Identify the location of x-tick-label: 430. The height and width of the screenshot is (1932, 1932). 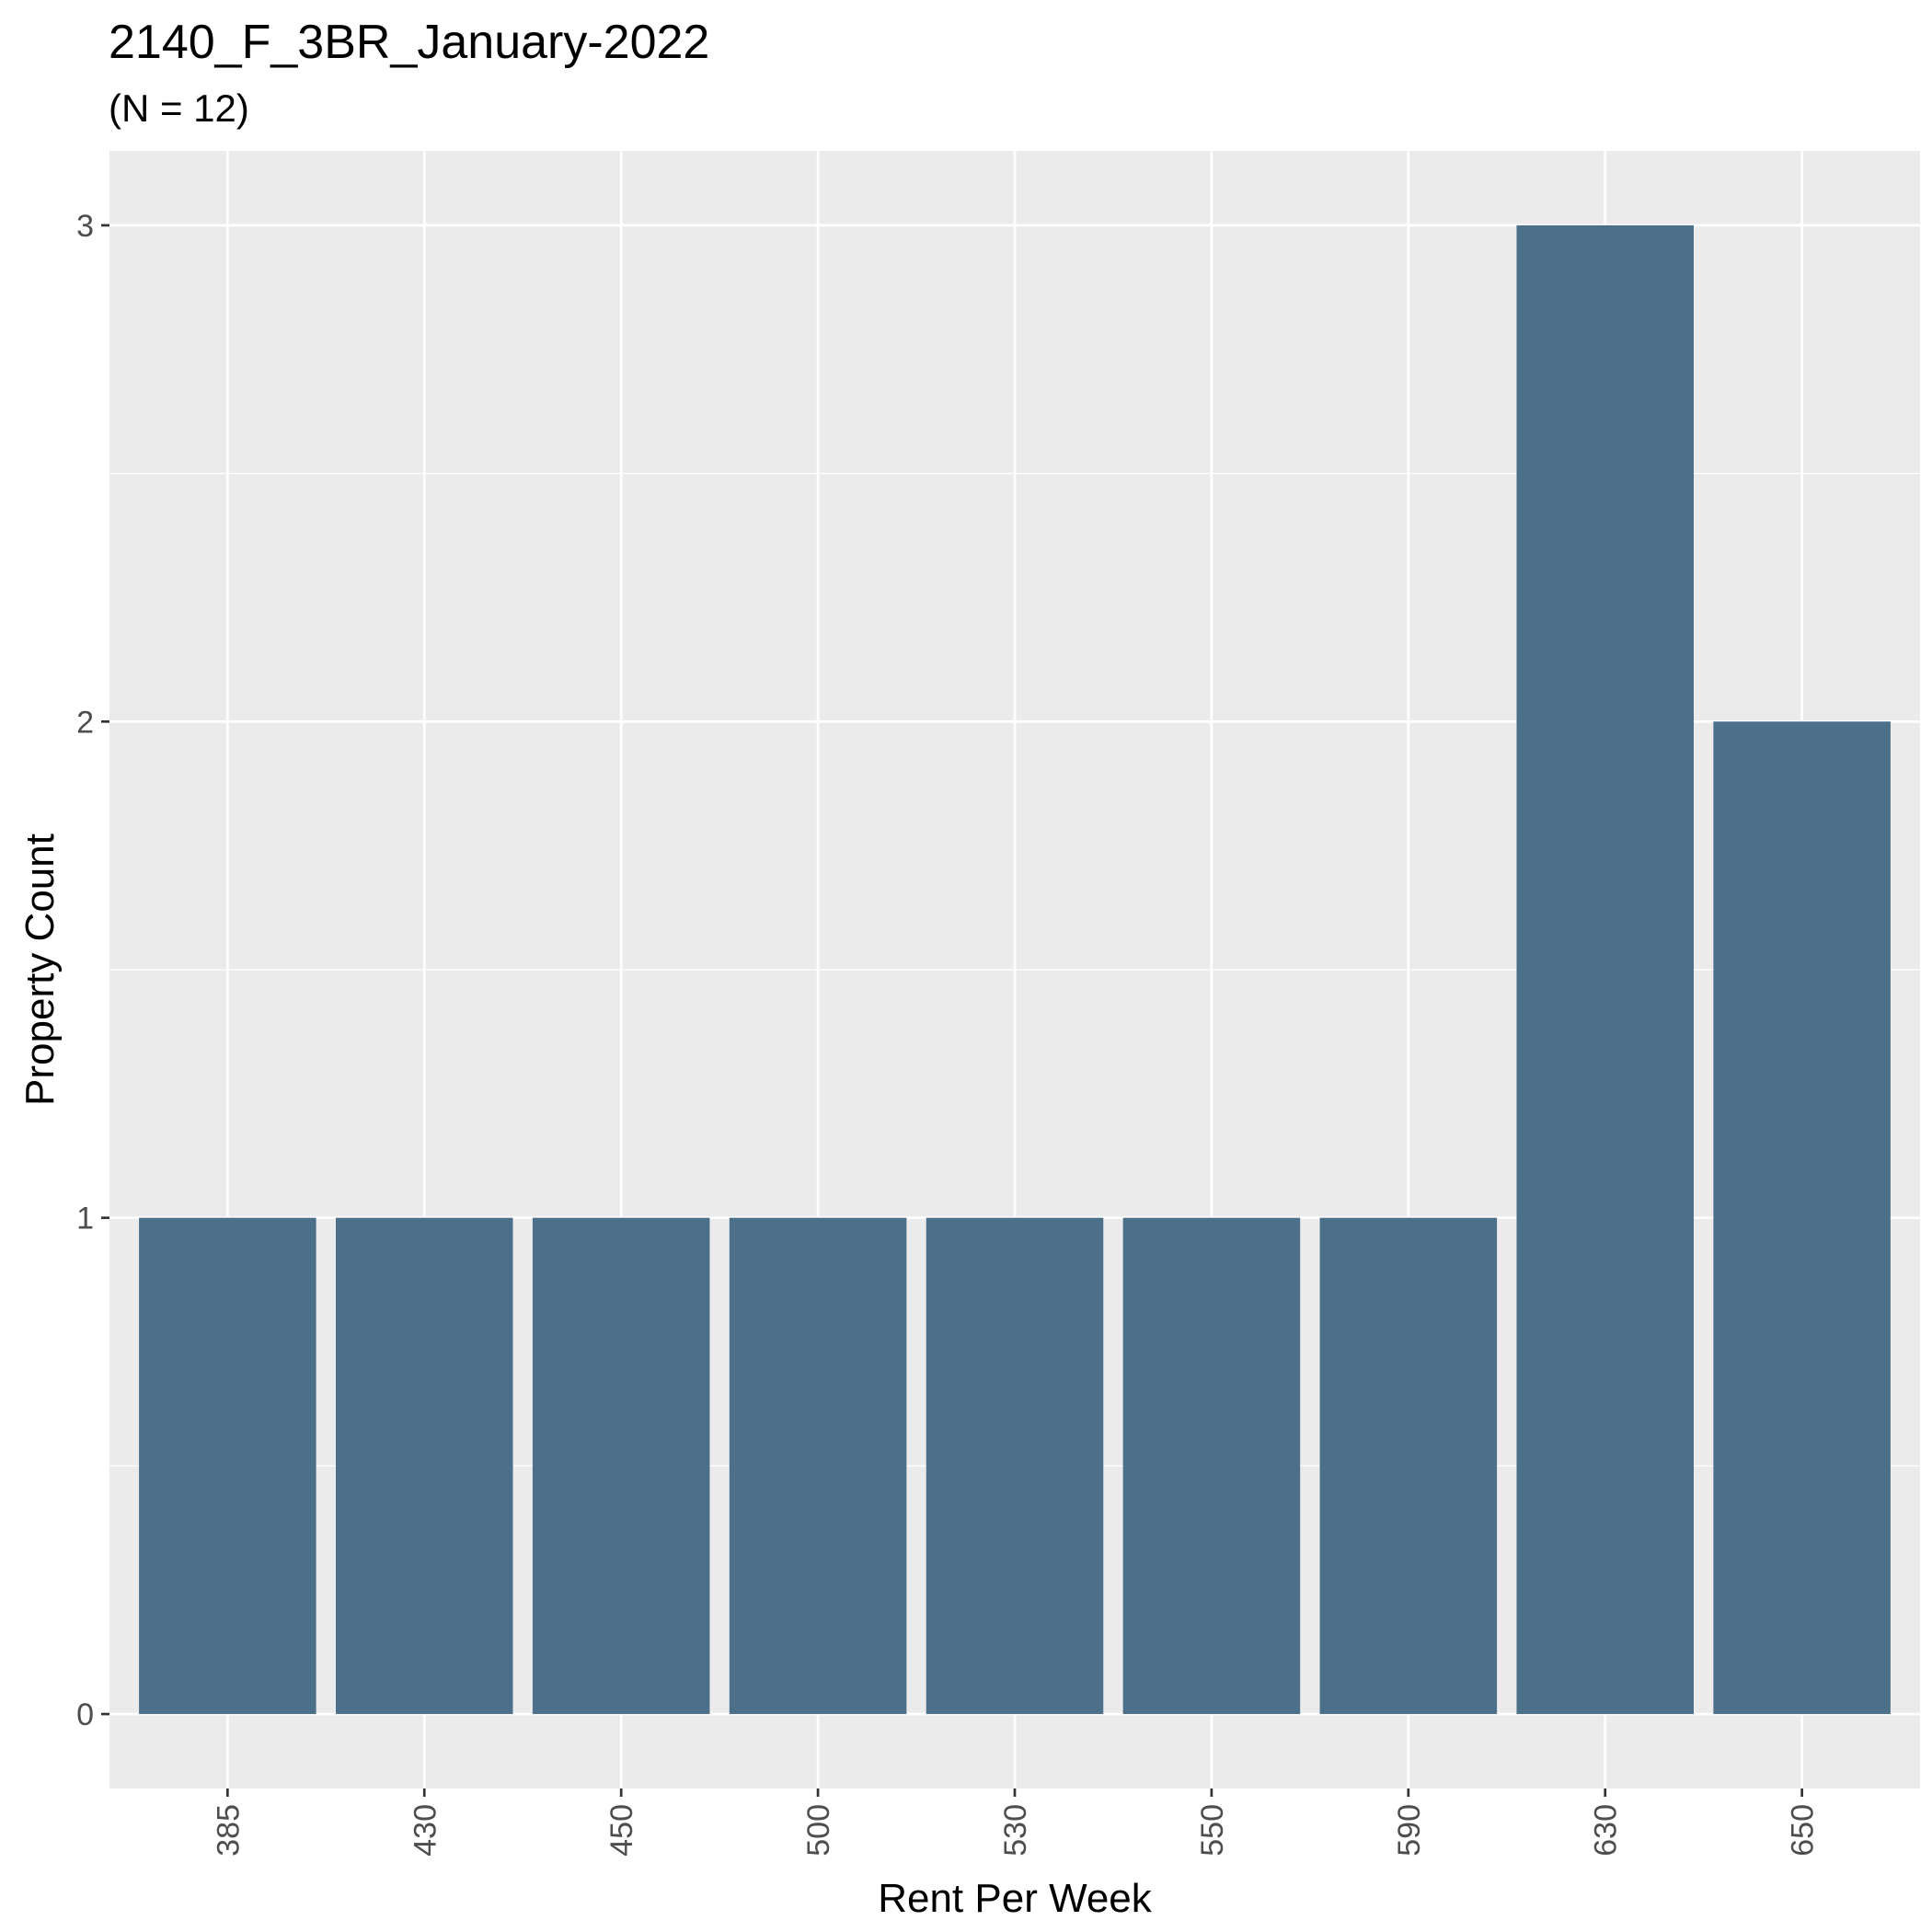
(425, 1830).